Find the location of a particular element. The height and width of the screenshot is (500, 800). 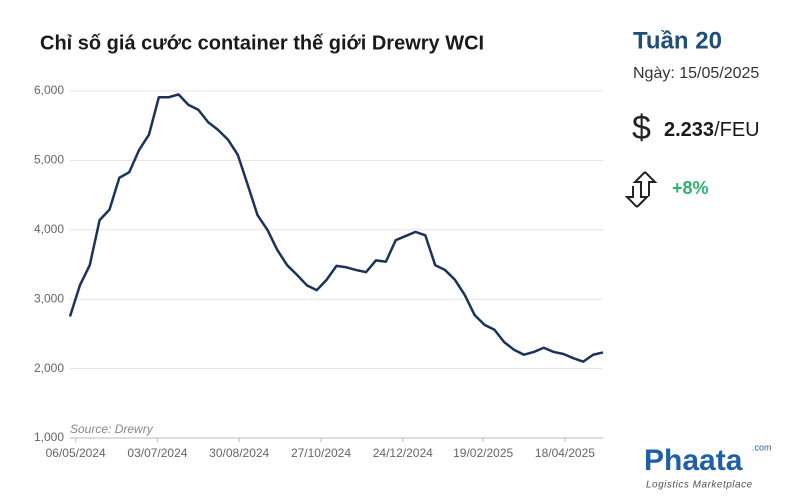

x-tick-label: 06/05/2024 is located at coordinates (76, 453).